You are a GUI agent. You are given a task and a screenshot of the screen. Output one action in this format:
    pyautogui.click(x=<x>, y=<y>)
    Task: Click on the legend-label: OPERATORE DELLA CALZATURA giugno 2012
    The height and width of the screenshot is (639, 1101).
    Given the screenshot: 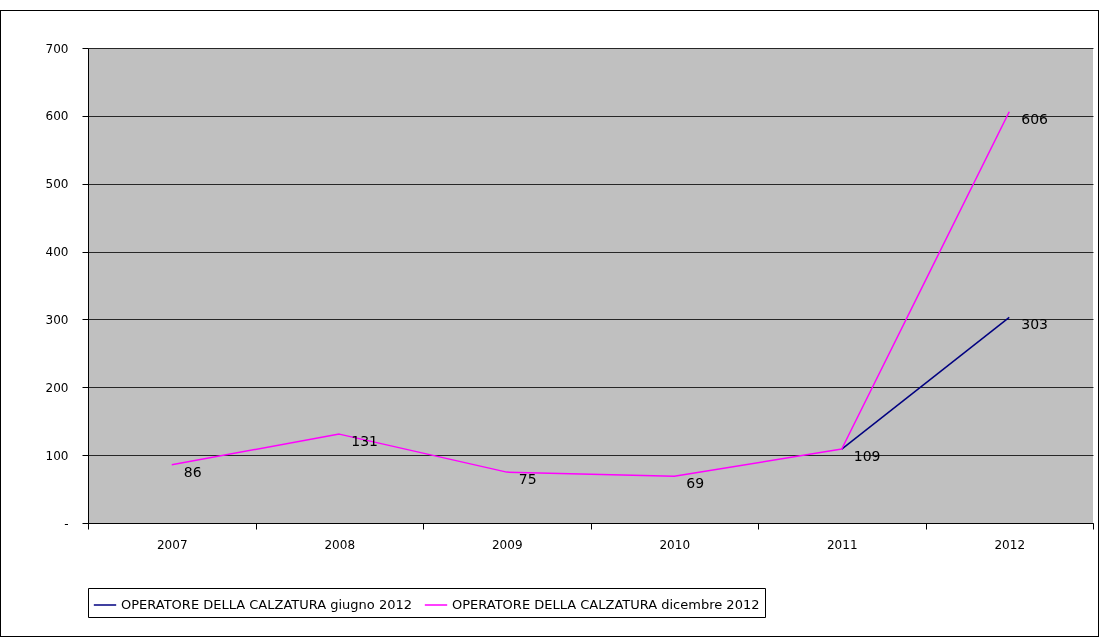 What is the action you would take?
    pyautogui.click(x=267, y=604)
    